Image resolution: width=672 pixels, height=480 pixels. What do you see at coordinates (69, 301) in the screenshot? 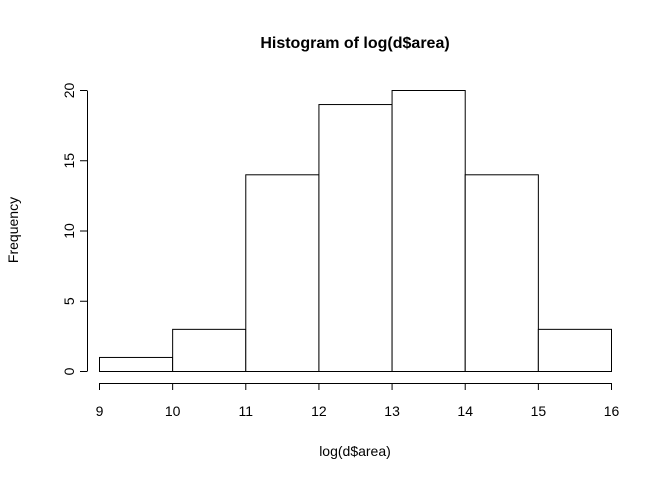
I see `y-tick-label: 5` at bounding box center [69, 301].